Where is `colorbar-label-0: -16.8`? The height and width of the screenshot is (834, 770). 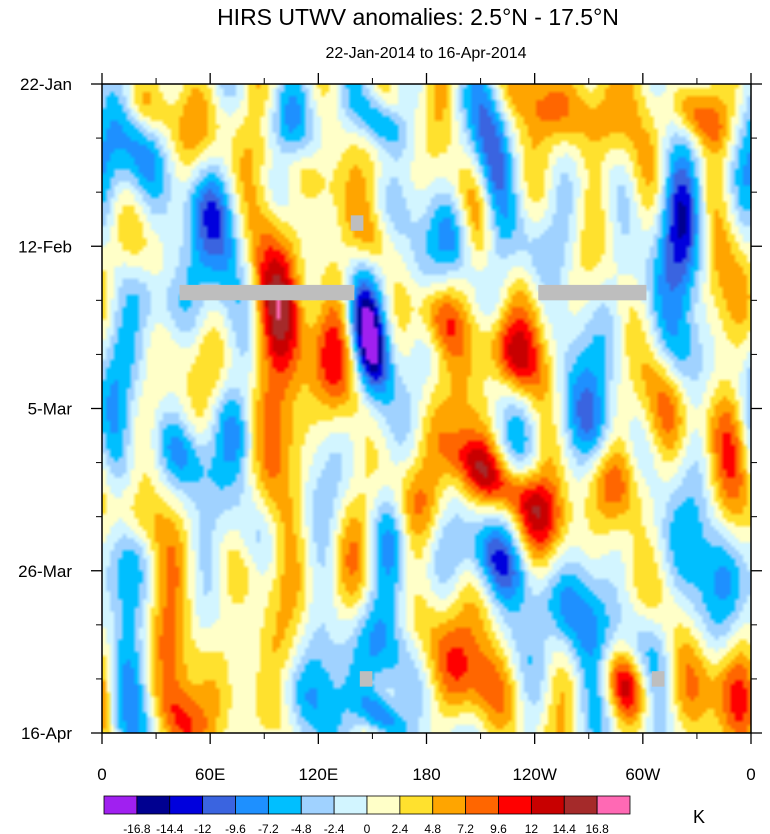
colorbar-label-0: -16.8 is located at coordinates (137, 828).